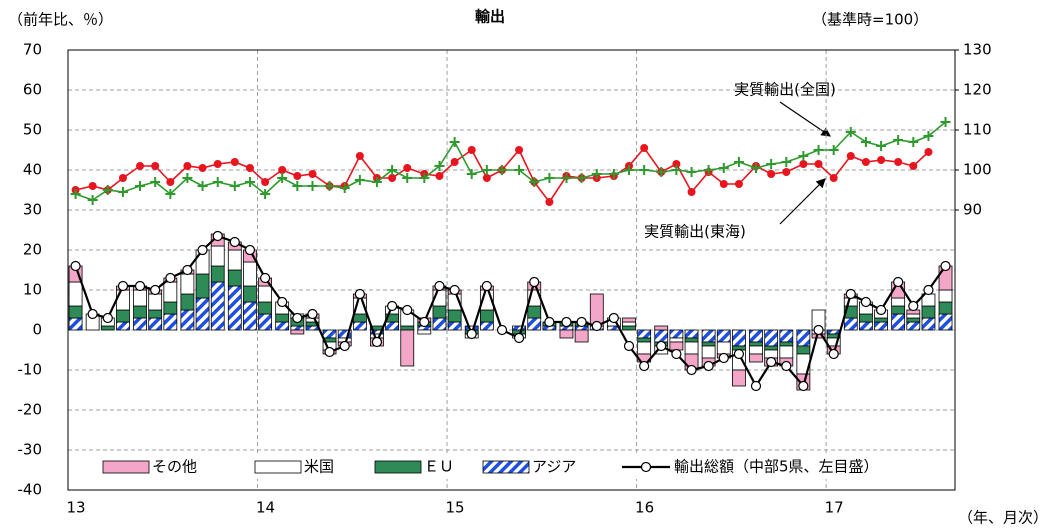  What do you see at coordinates (32, 170) in the screenshot?
I see `y-tick-label: 40` at bounding box center [32, 170].